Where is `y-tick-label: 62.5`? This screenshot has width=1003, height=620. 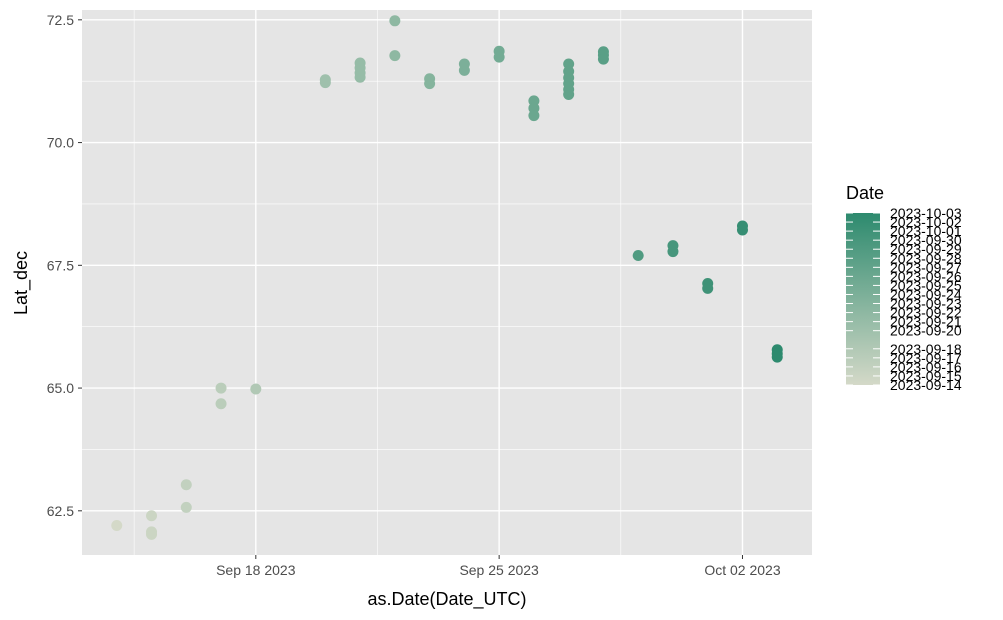 y-tick-label: 62.5 is located at coordinates (60, 511).